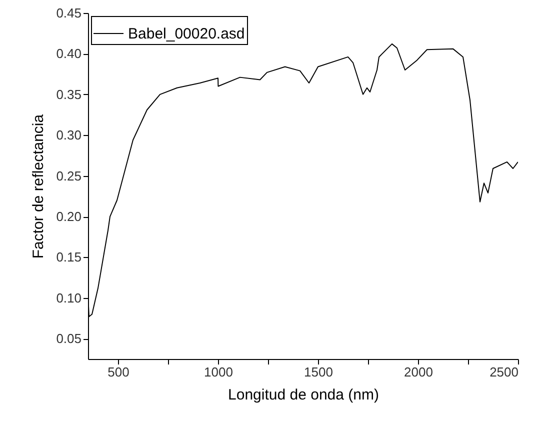 This screenshot has width=539, height=423. What do you see at coordinates (69, 135) in the screenshot?
I see `y-tick-label: 0.30` at bounding box center [69, 135].